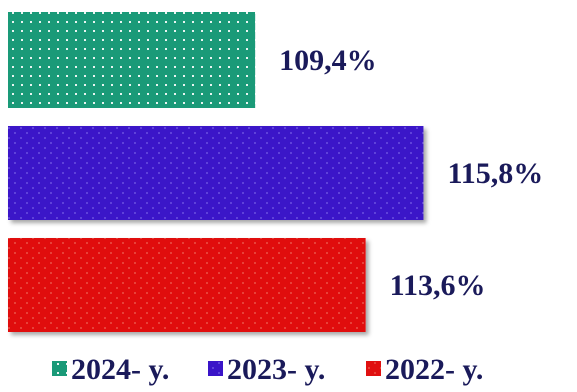 The image size is (577, 392). I want to click on legend-label-2022: 2022- y., so click(434, 369).